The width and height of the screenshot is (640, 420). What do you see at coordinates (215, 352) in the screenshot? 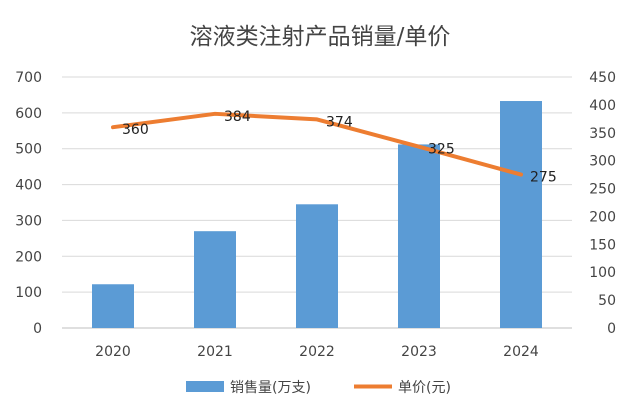
I see `category-label: 2021` at bounding box center [215, 352].